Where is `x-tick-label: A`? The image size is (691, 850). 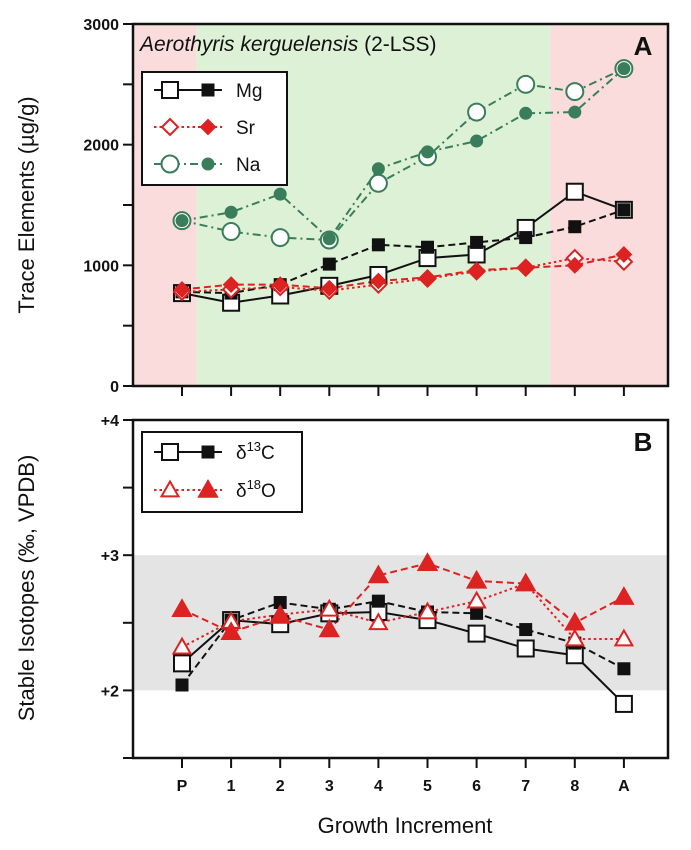 x-tick-label: A is located at coordinates (624, 786).